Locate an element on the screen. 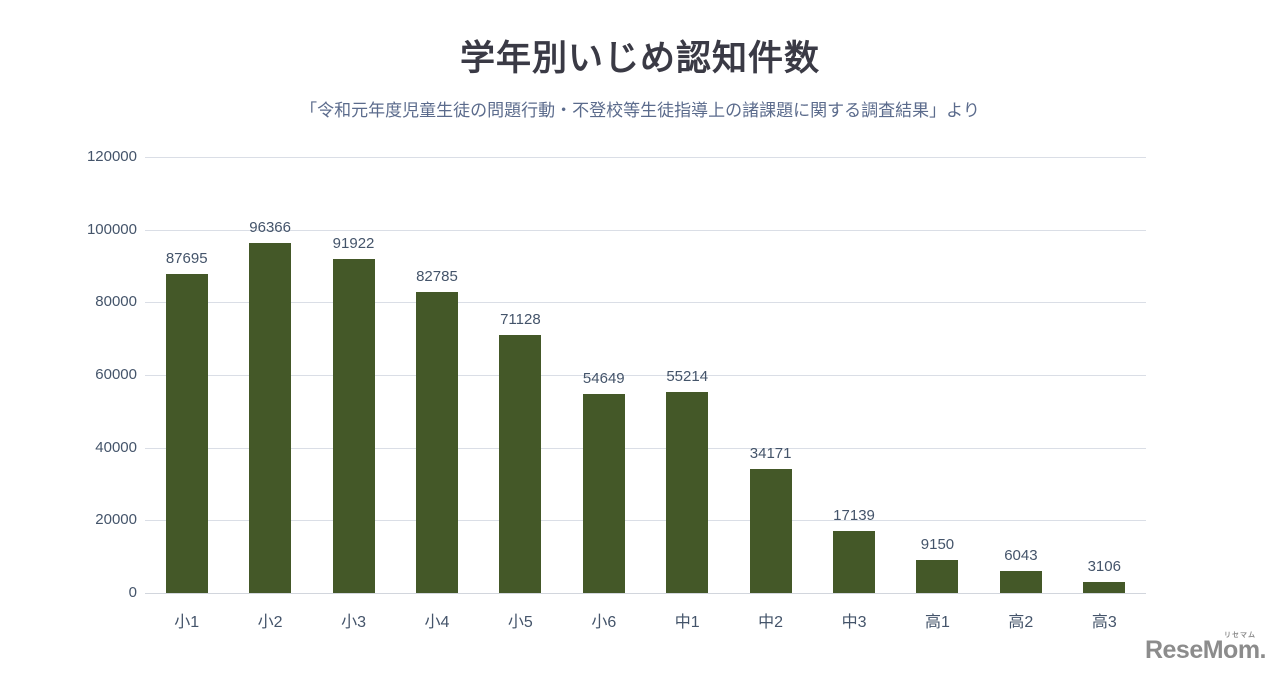  bar-value-label: 87695 is located at coordinates (186, 259).